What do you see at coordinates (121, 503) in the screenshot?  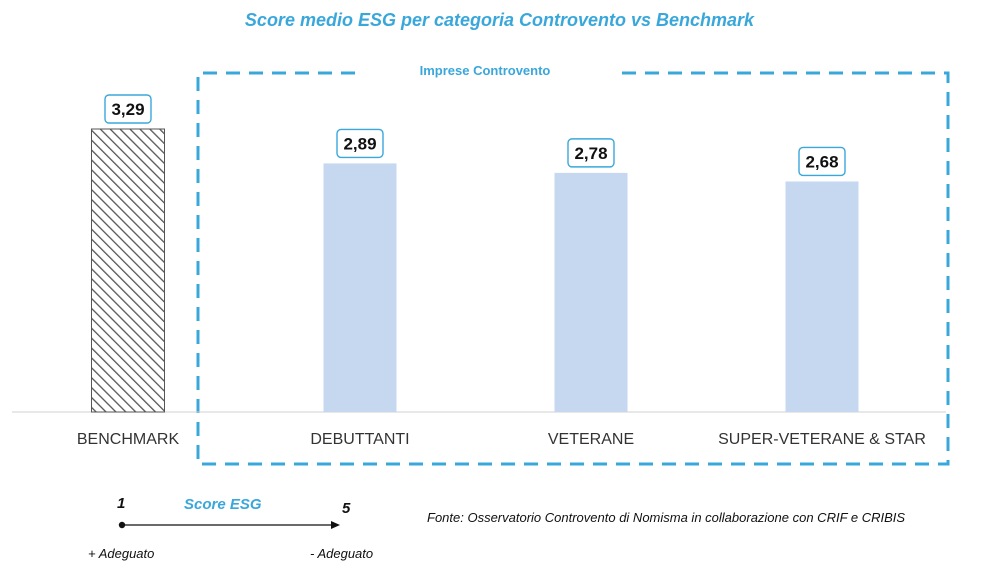 I see `scale-min-value: 1` at bounding box center [121, 503].